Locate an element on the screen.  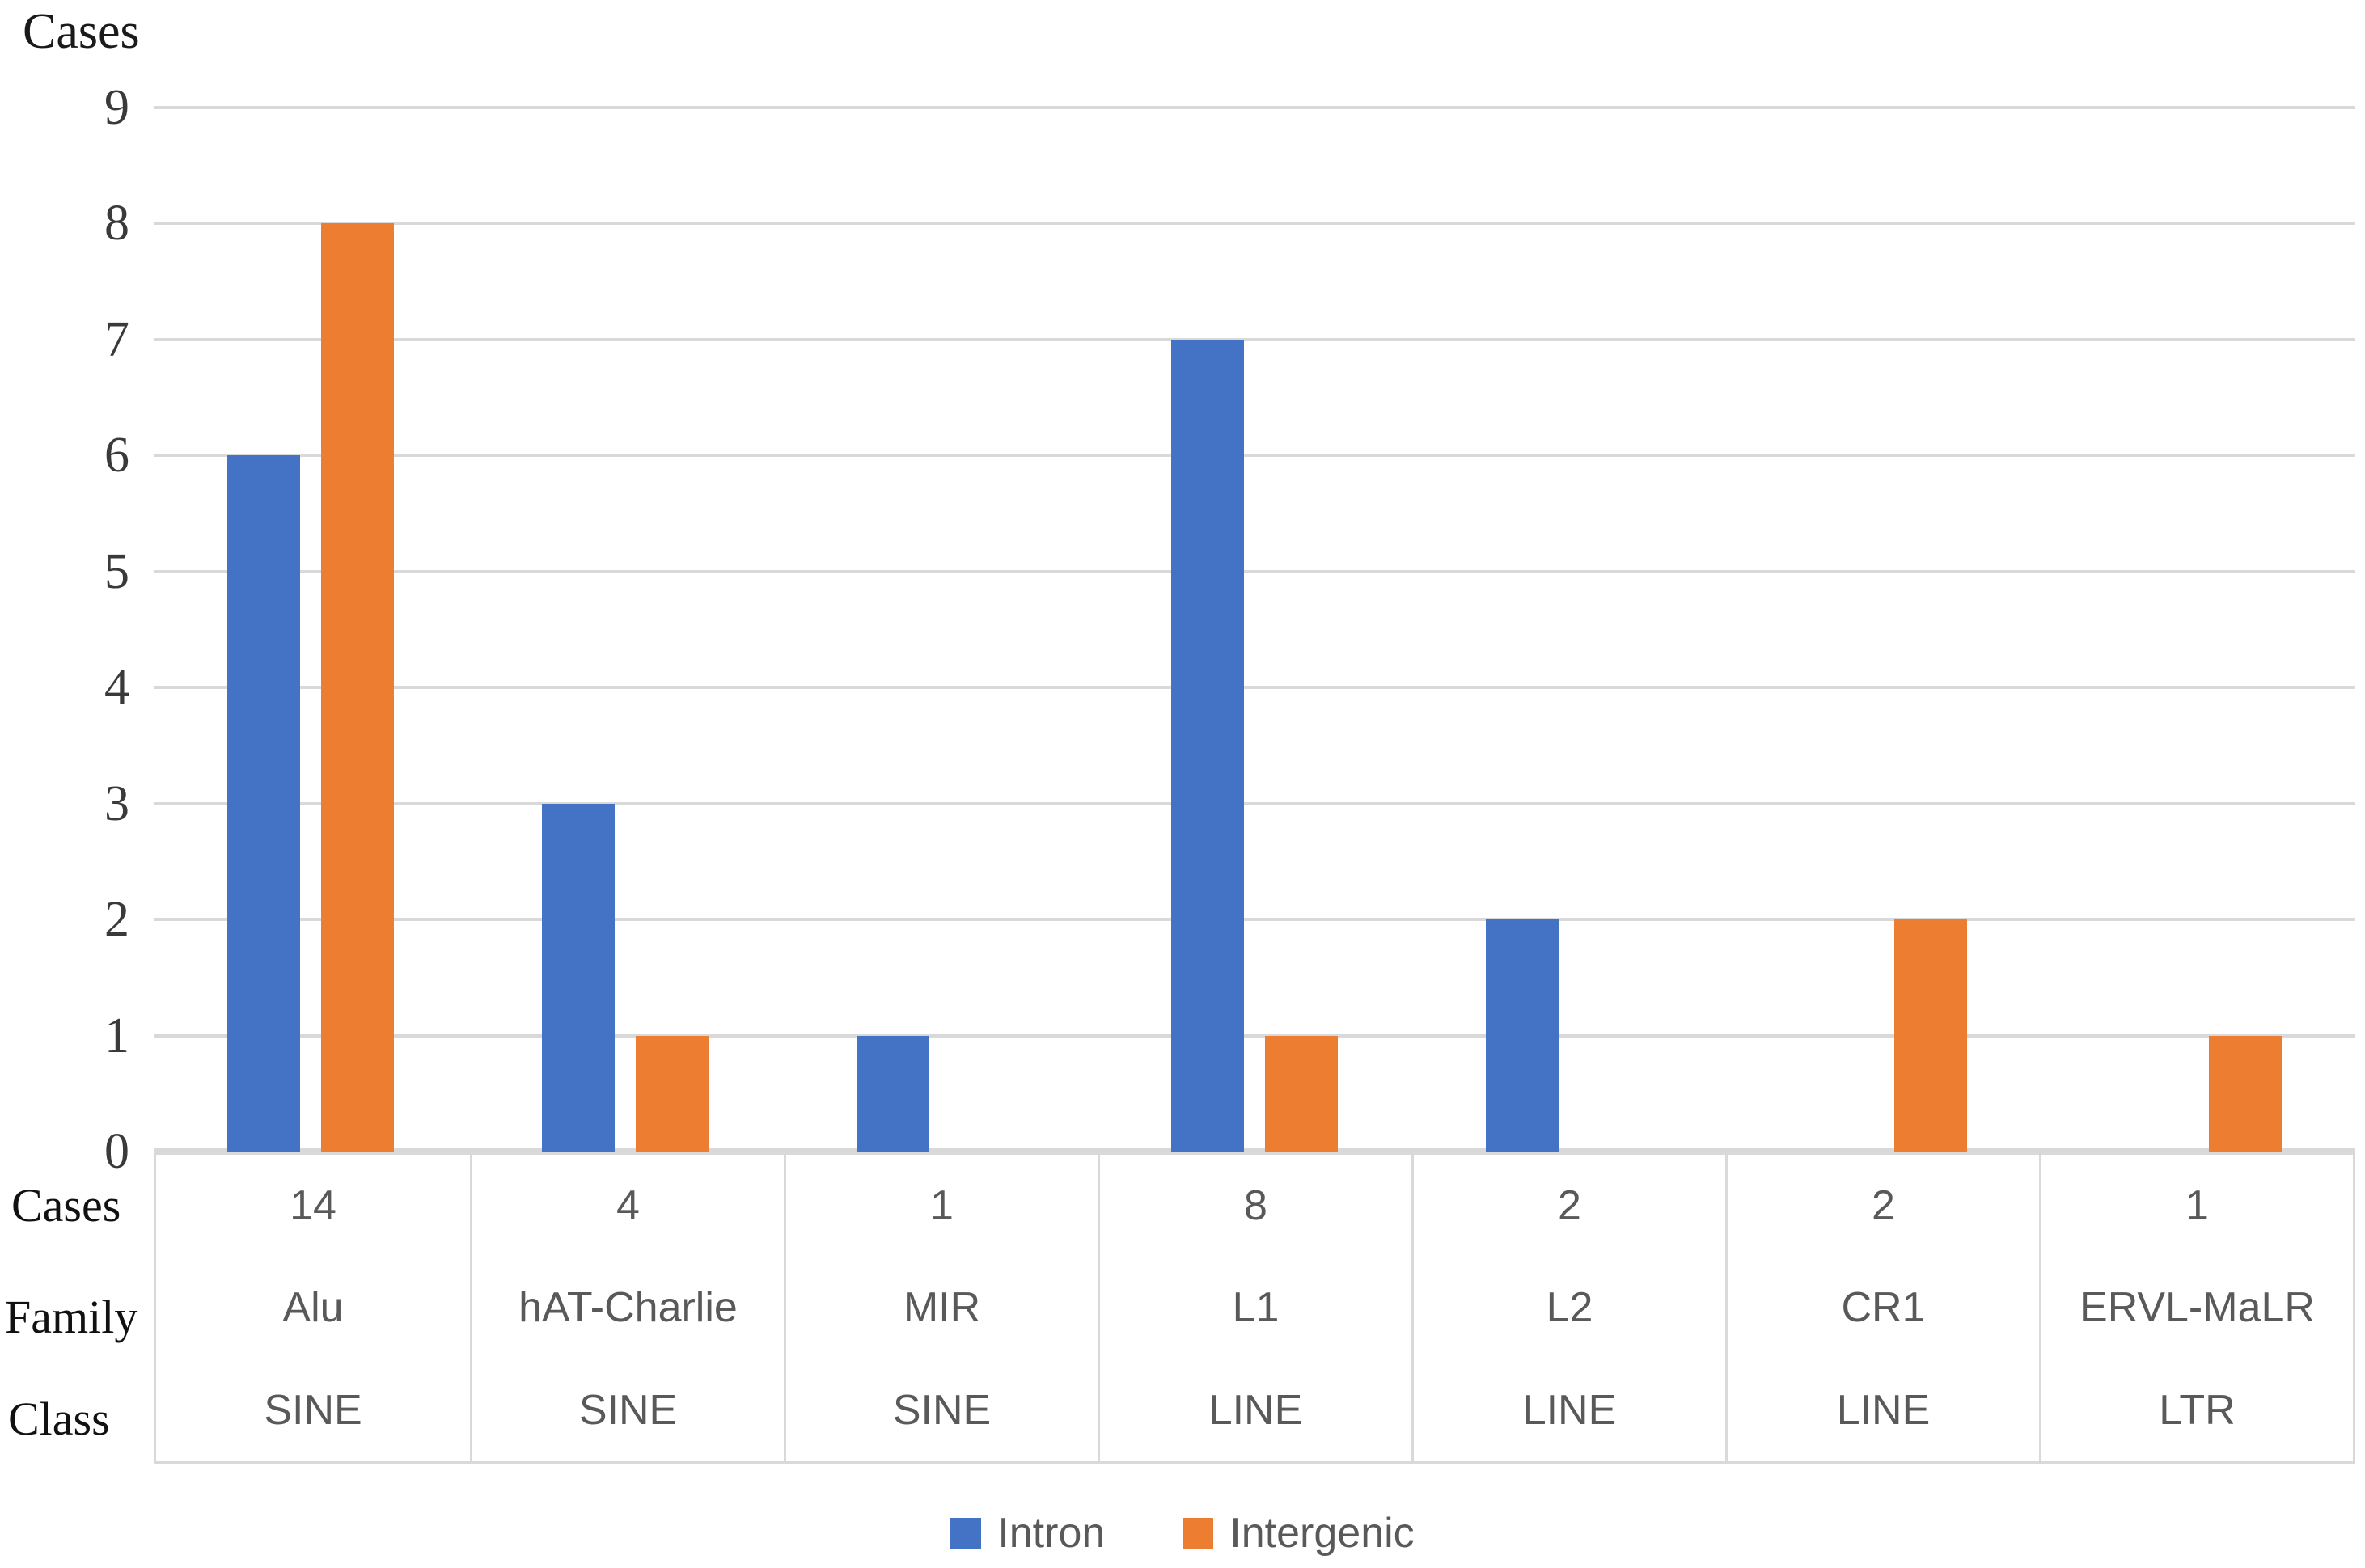
table-row-label-family: Family is located at coordinates (71, 1317).